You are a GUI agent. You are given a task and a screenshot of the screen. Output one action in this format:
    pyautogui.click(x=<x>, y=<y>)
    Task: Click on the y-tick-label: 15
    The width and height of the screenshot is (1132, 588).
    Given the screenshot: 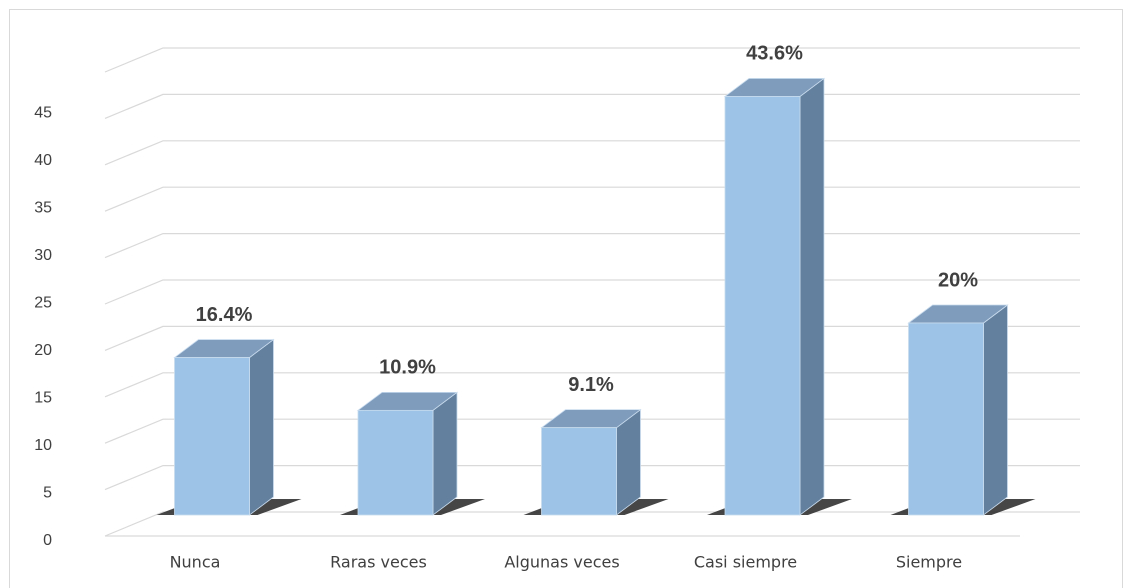 What is the action you would take?
    pyautogui.click(x=43, y=398)
    